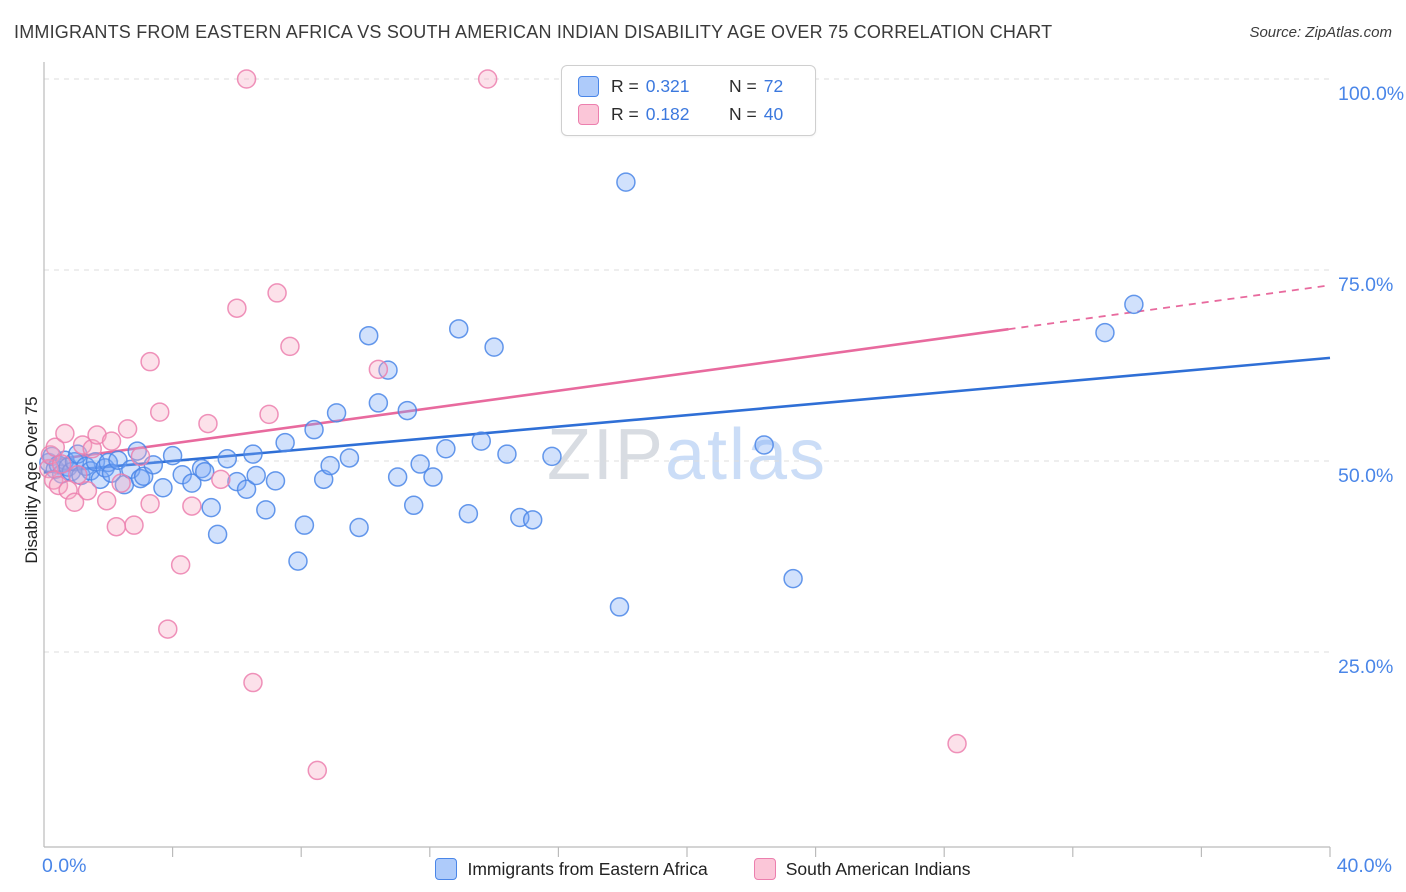 Image resolution: width=1406 pixels, height=892 pixels. Describe the element at coordinates (1365, 667) in the screenshot. I see `y-tick-label: 25.0%` at that location.